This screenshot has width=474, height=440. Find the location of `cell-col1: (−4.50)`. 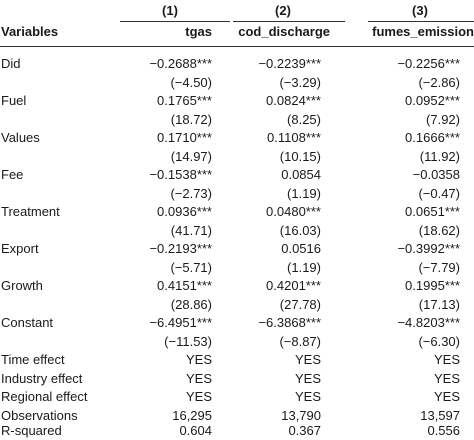

cell-col1: (−4.50) is located at coordinates (191, 82).